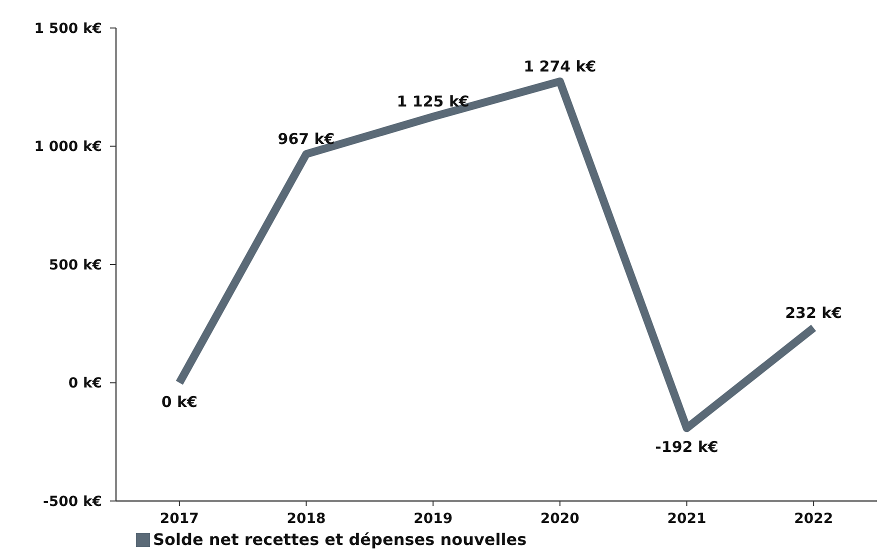  I want to click on y-tick-label: 1 000 k€, so click(68, 147).